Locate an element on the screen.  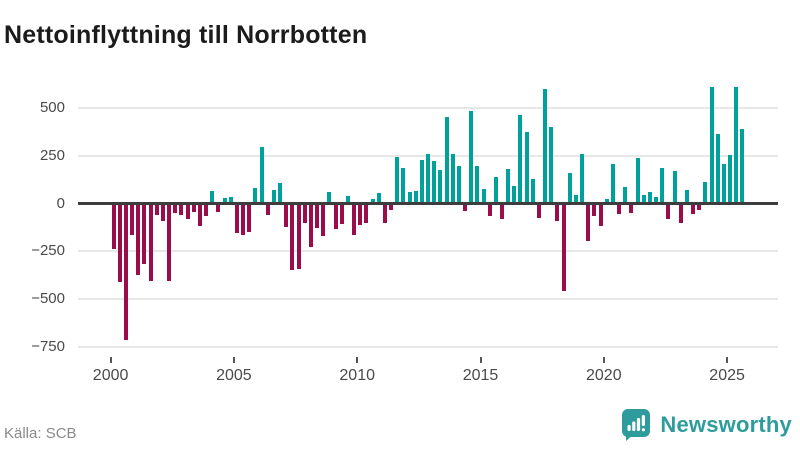
bar-2003-Q3 is located at coordinates (199, 215).